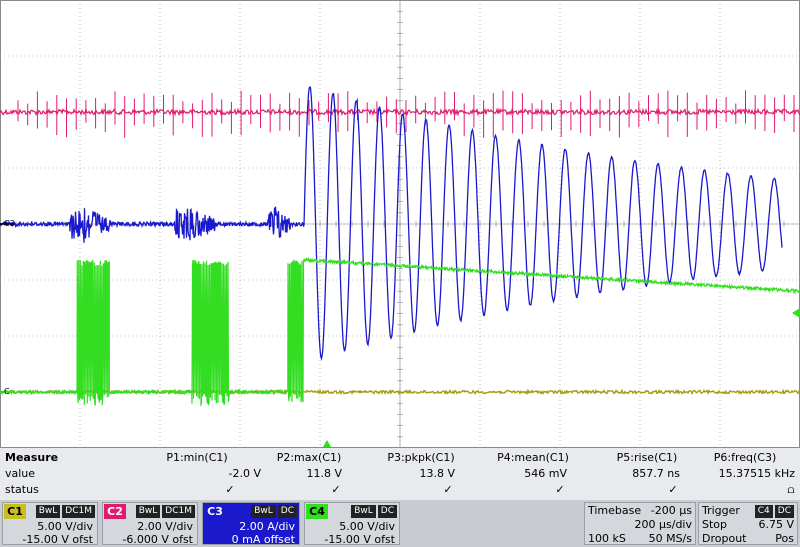 This screenshot has width=800, height=547. Describe the element at coordinates (309, 457) in the screenshot. I see `param-name: P2:max(C1)` at that location.